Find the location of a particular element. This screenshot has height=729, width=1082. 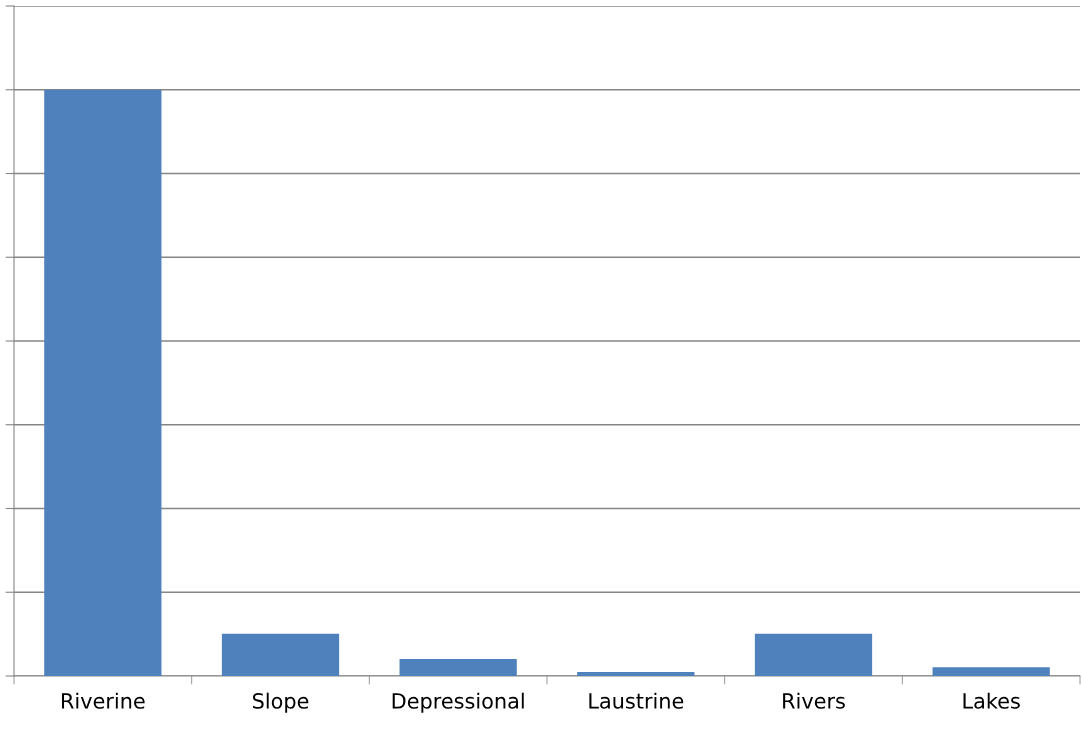

x-tick-label: Lakes is located at coordinates (991, 700).